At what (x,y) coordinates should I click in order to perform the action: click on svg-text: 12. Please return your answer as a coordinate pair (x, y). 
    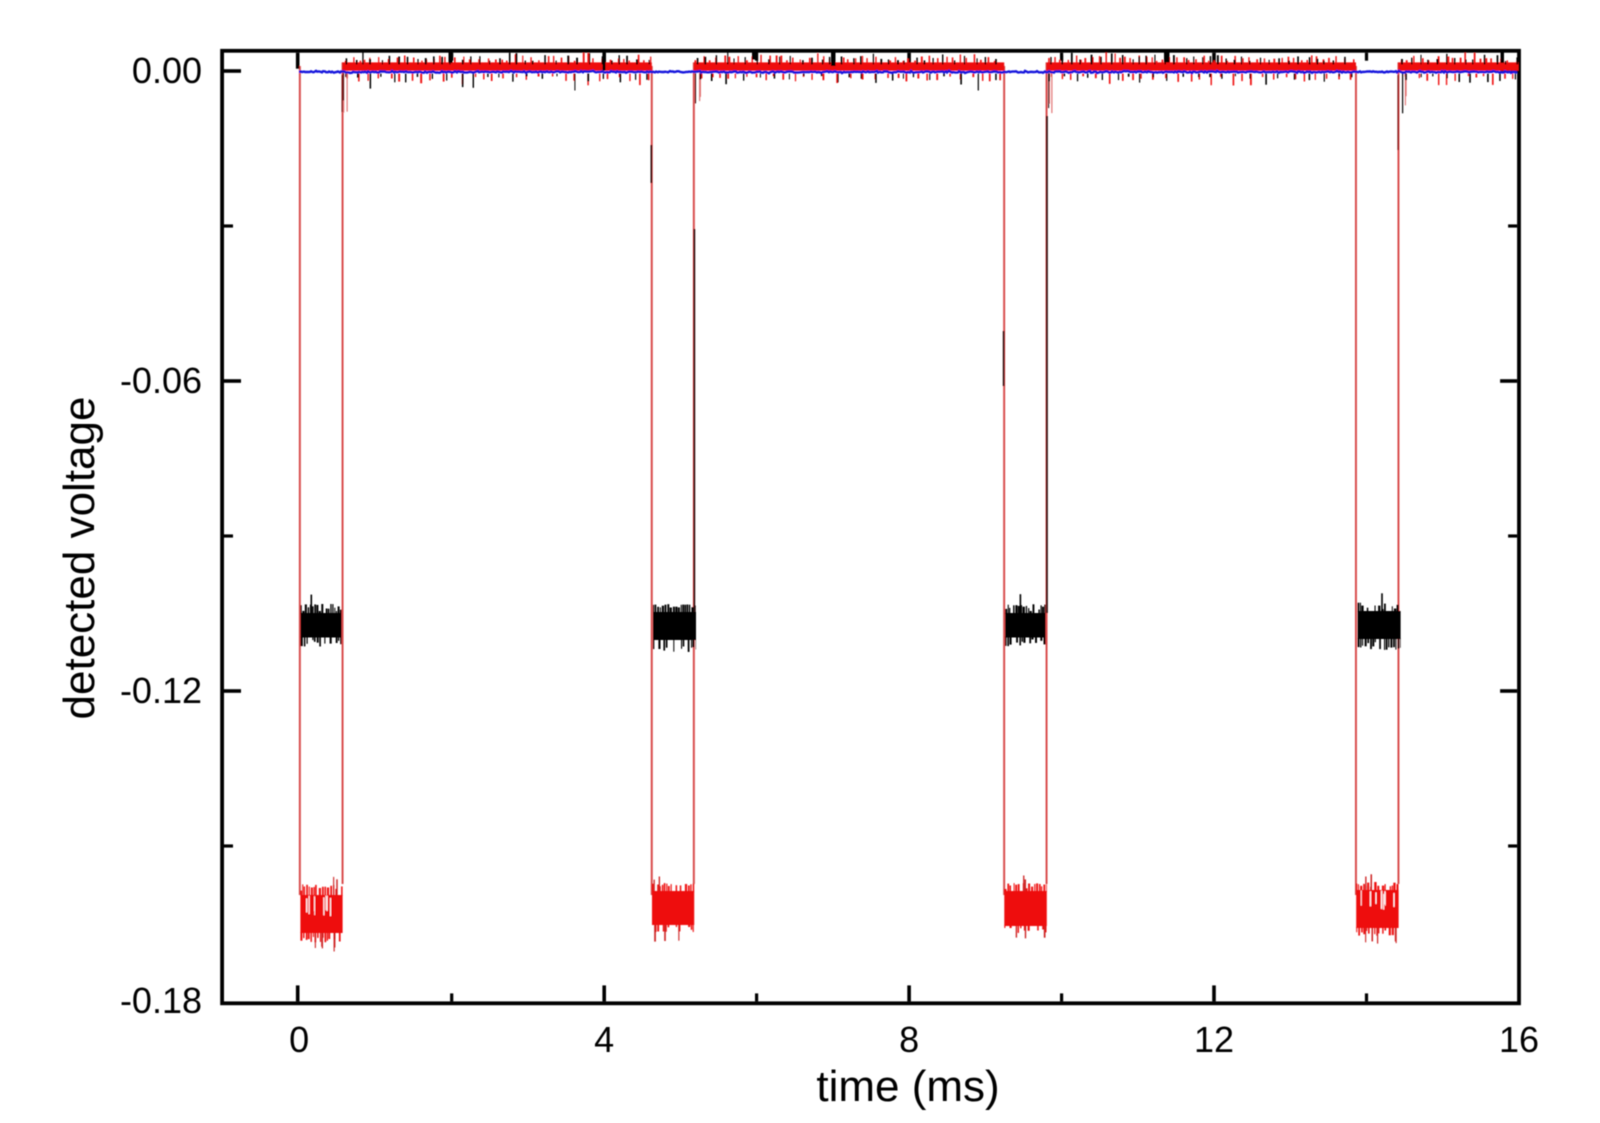
    Looking at the image, I should click on (1214, 1039).